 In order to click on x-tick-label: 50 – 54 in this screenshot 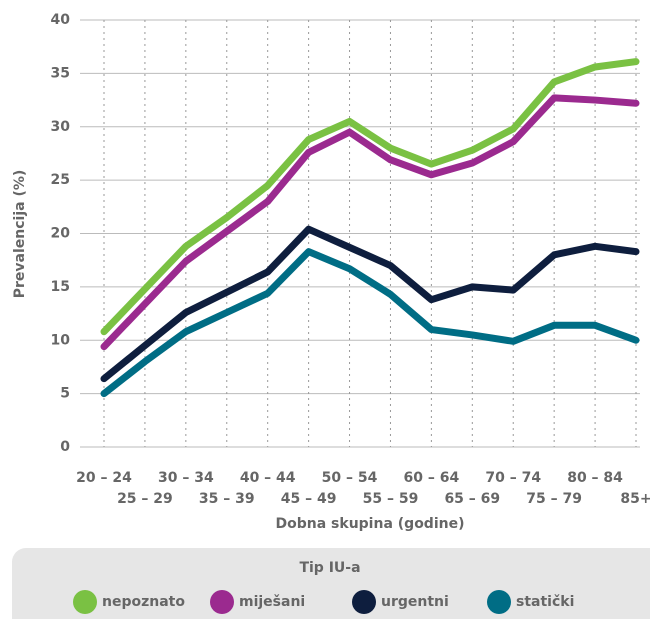, I will do `click(350, 478)`.